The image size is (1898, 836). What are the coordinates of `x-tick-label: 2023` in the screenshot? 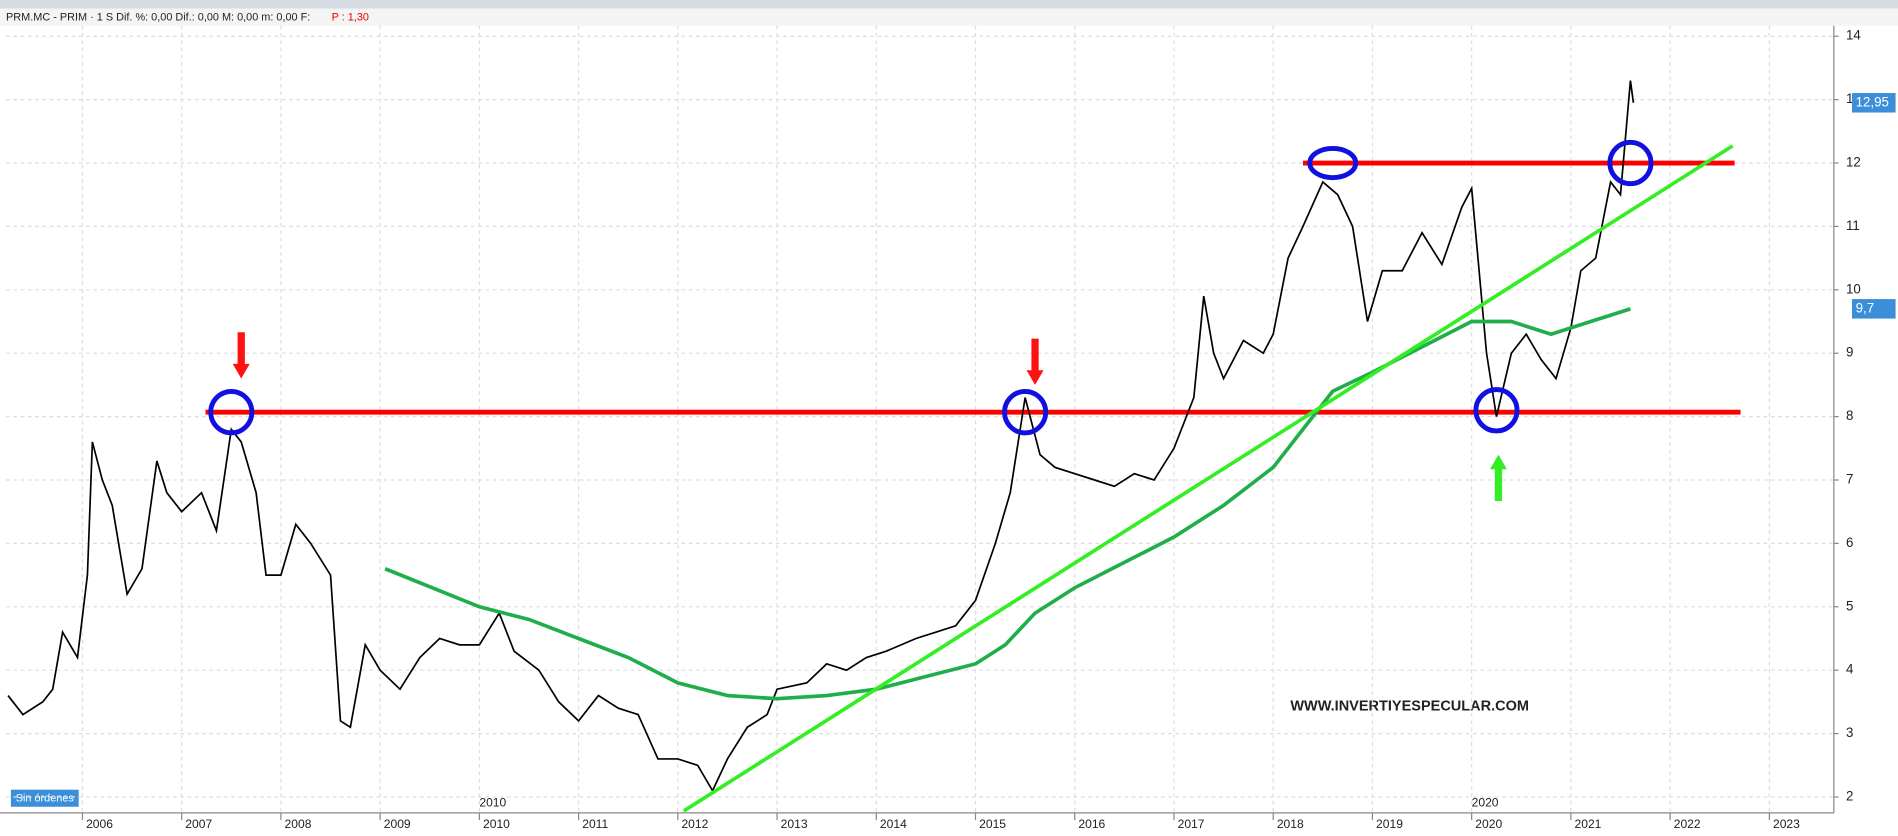 It's located at (1786, 824).